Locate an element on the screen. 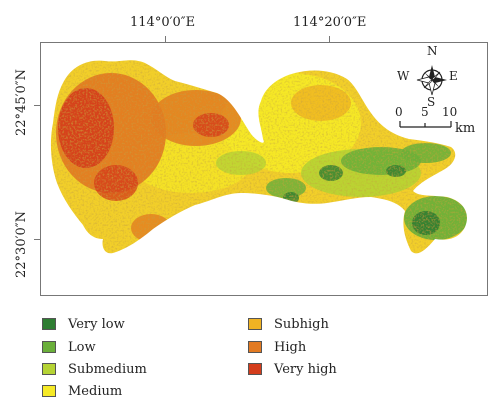 Image resolution: width=500 pixels, height=413 pixels. legend-item-high: High is located at coordinates (277, 347).